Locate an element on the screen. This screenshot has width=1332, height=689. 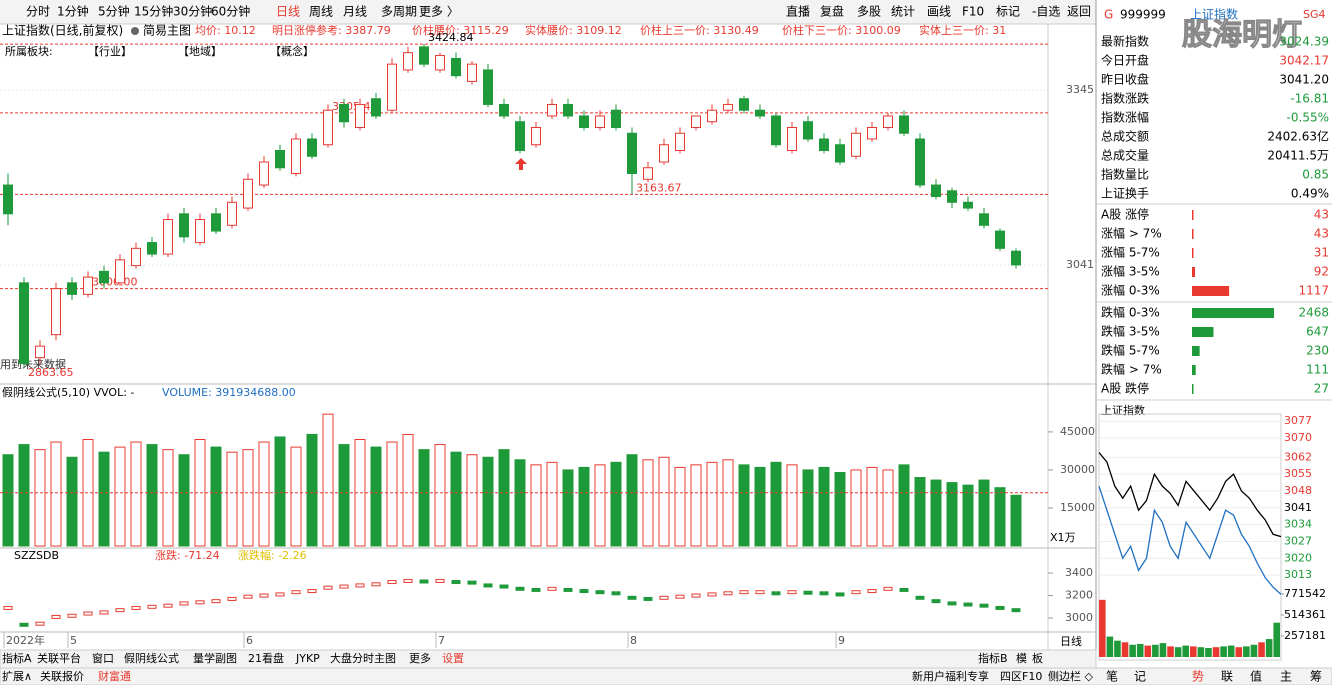
tool-button: 标记 is located at coordinates (1008, 12).